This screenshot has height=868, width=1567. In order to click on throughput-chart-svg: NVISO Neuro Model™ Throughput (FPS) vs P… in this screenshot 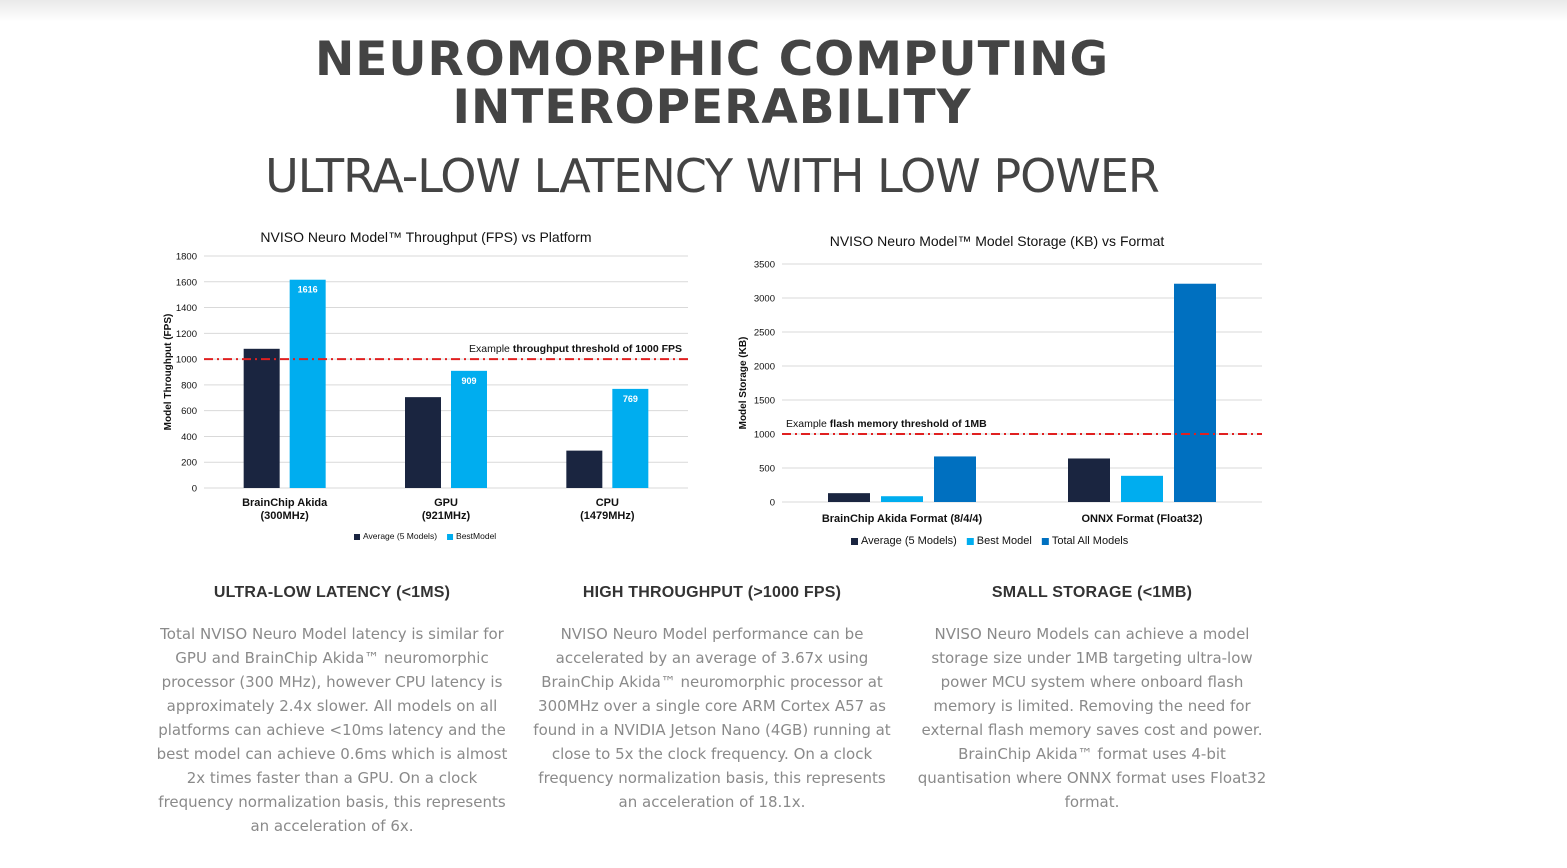, I will do `click(425, 385)`.